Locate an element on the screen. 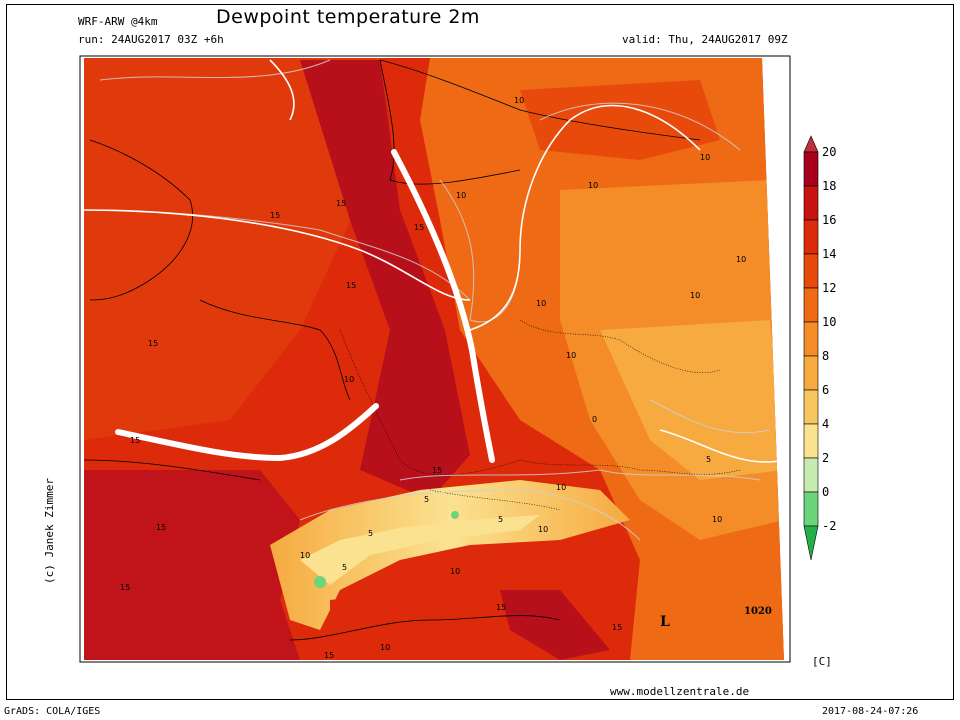 The width and height of the screenshot is (960, 720). colorbar-tick-label: 18 is located at coordinates (829, 186).